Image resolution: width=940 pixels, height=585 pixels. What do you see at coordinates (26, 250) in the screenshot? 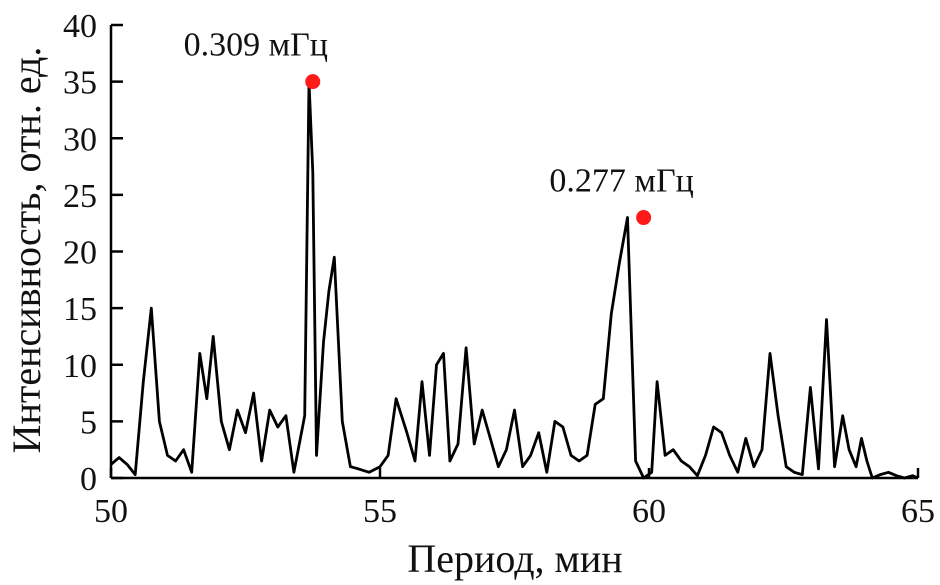
I see `y-axis-label: Интенсивность, отн. ед.` at bounding box center [26, 250].